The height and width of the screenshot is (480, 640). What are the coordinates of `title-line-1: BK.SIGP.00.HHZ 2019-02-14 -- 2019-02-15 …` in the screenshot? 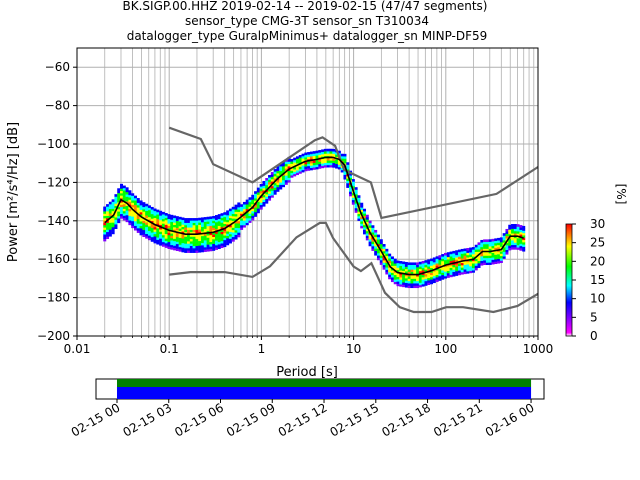 It's located at (305, 6).